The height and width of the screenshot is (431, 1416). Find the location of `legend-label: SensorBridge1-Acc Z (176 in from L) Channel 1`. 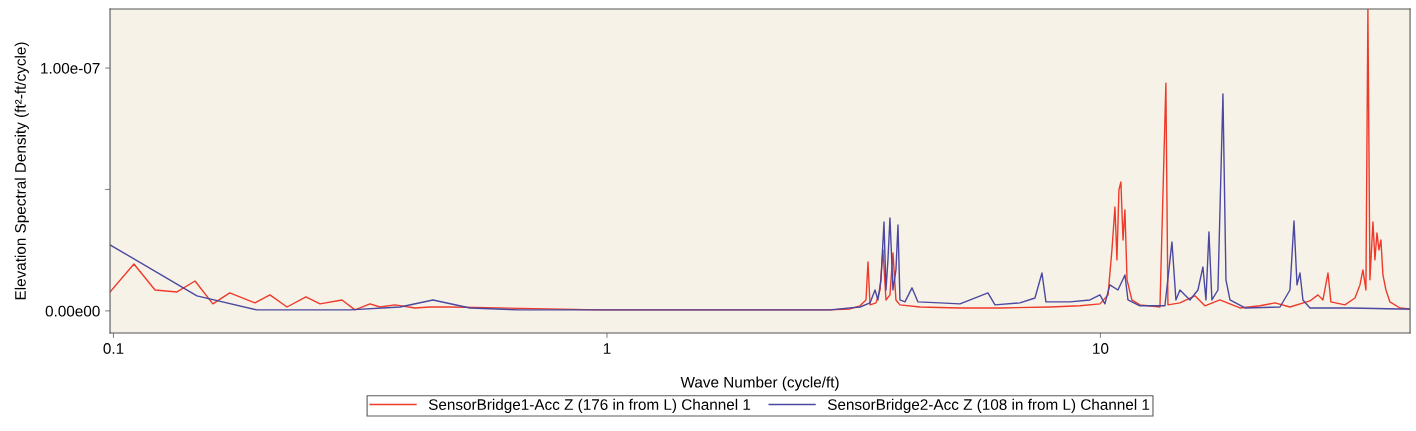

legend-label: SensorBridge1-Acc Z (176 in from L) Channel 1 is located at coordinates (589, 405).